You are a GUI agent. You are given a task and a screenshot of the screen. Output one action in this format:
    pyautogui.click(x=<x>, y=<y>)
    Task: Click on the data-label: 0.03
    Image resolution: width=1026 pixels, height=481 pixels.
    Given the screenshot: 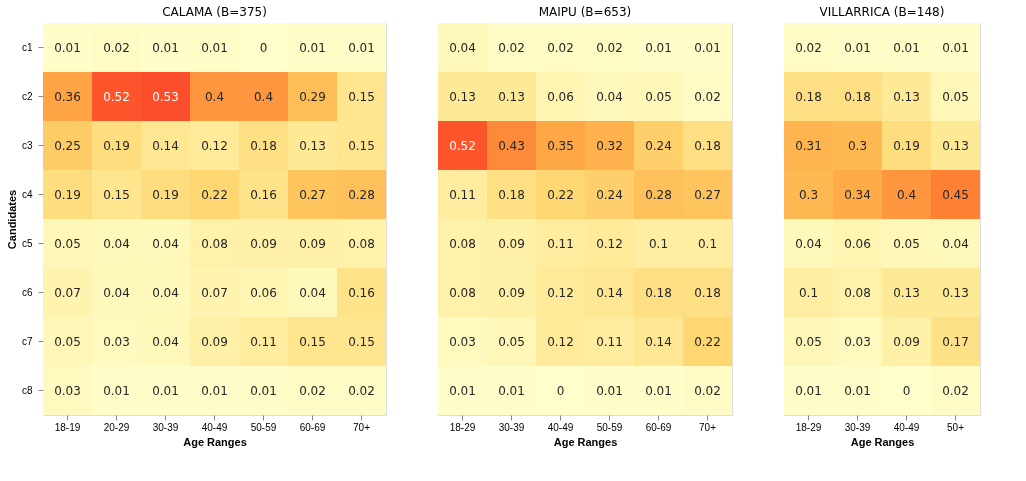 What is the action you would take?
    pyautogui.click(x=462, y=341)
    